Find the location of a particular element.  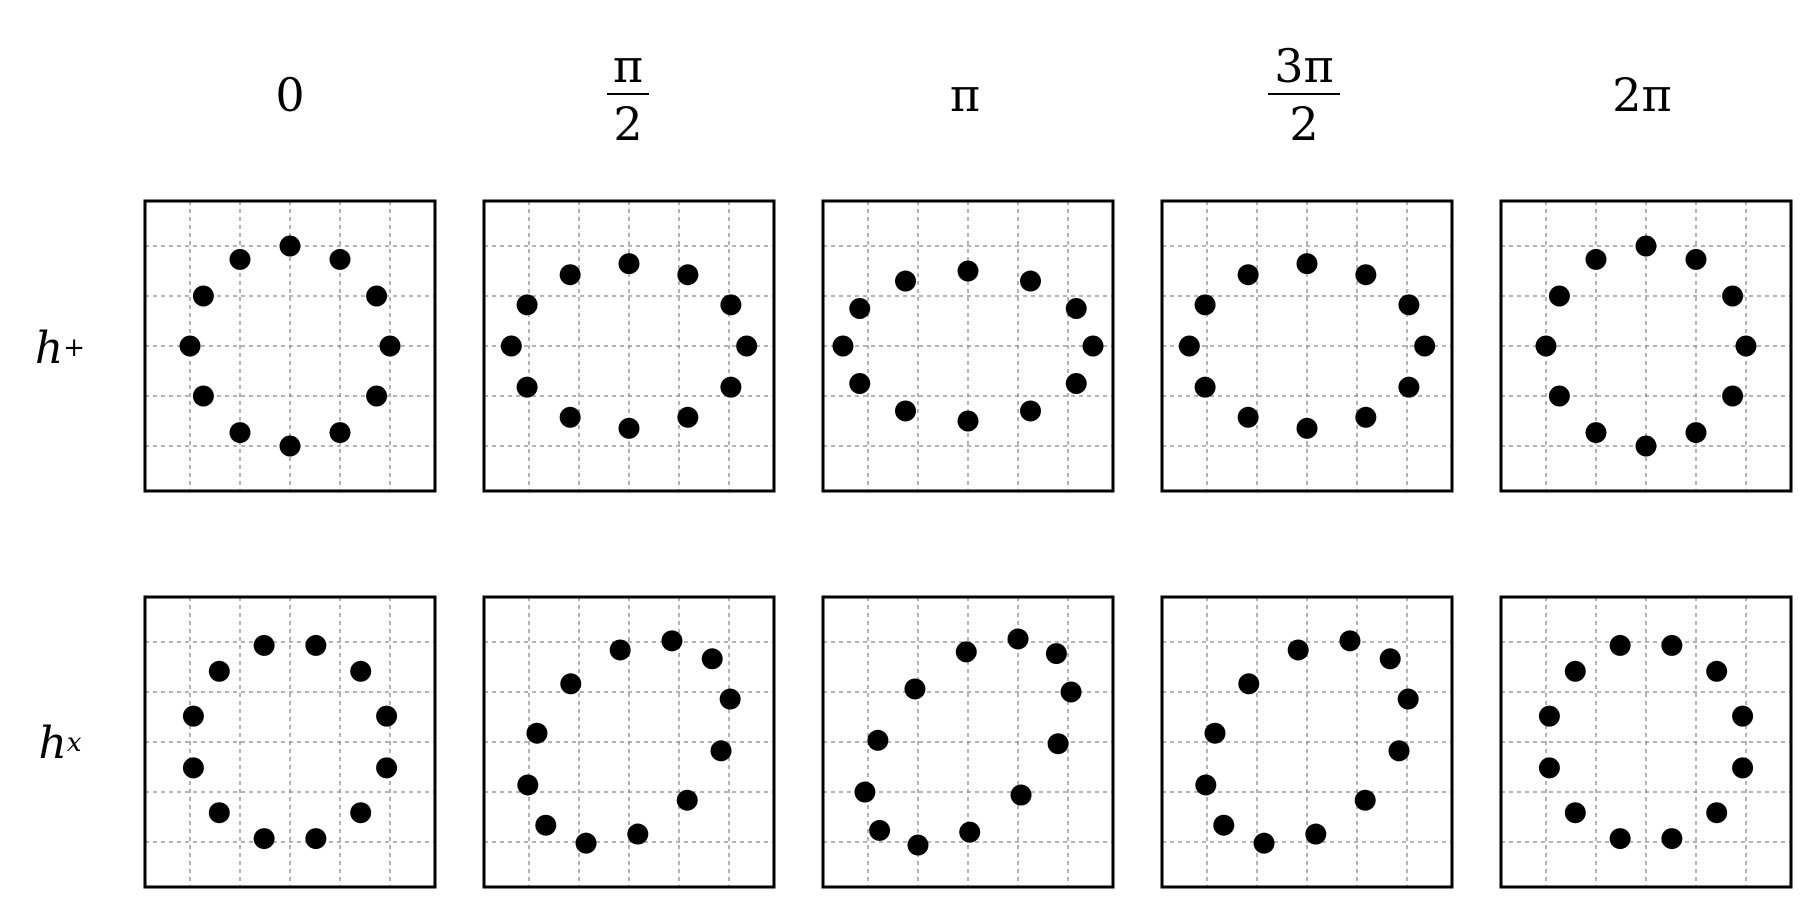

row-label-subscript: + is located at coordinates (74, 348).